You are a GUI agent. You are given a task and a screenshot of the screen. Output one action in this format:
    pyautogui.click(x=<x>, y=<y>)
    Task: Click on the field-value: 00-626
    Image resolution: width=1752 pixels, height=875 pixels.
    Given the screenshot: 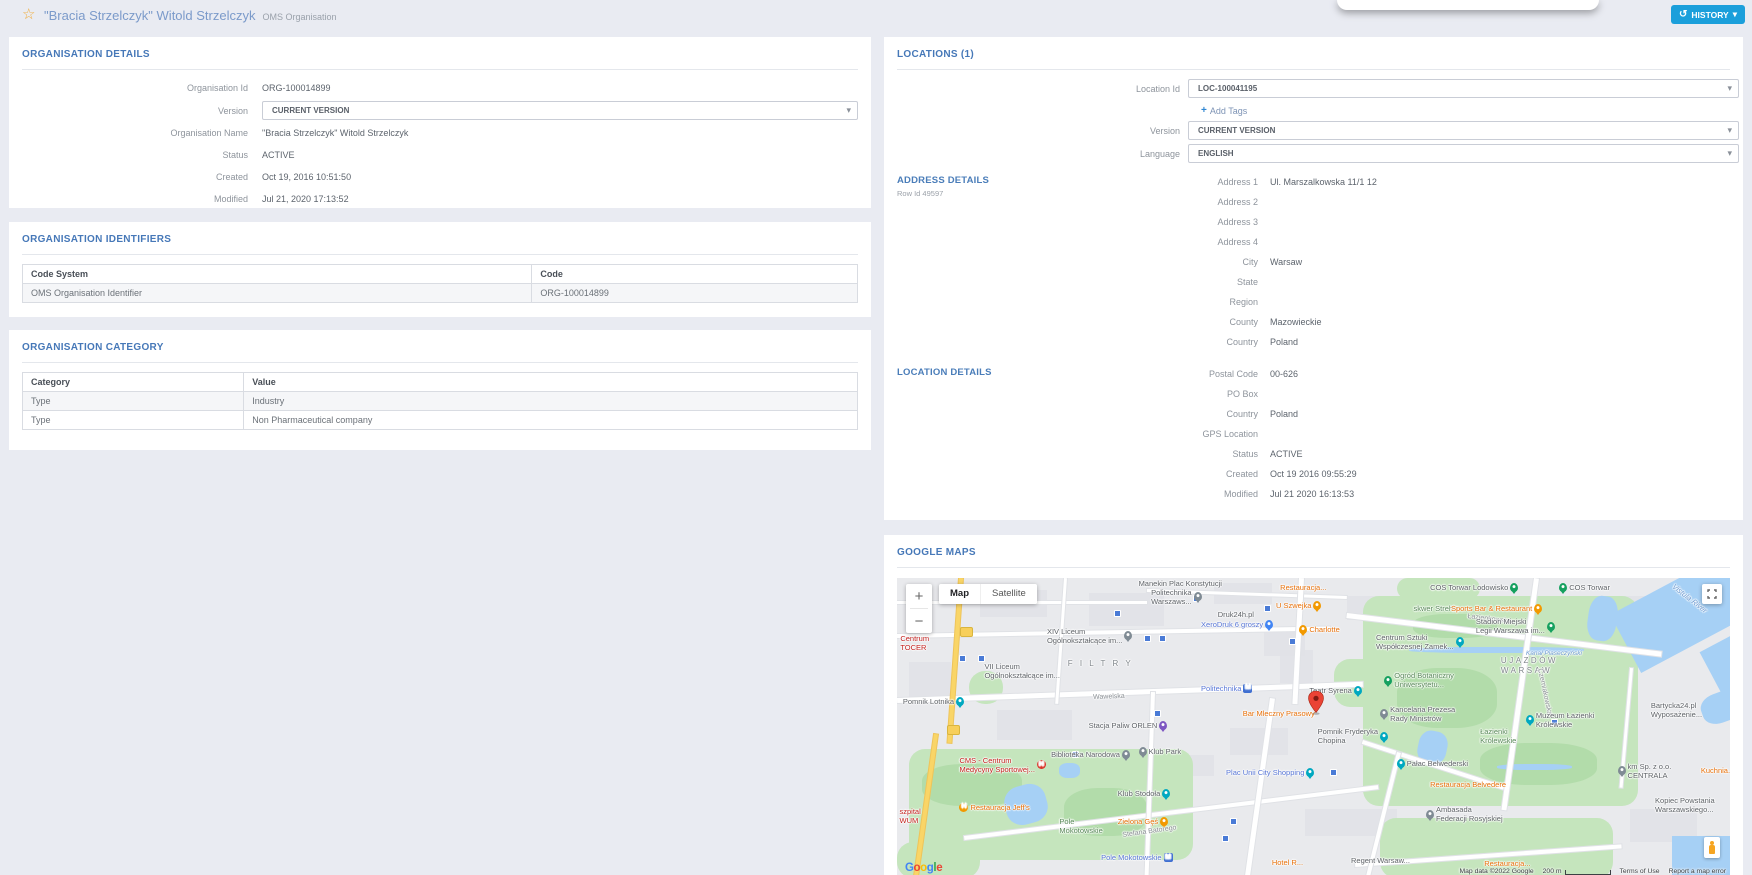 What is the action you would take?
    pyautogui.click(x=1284, y=374)
    